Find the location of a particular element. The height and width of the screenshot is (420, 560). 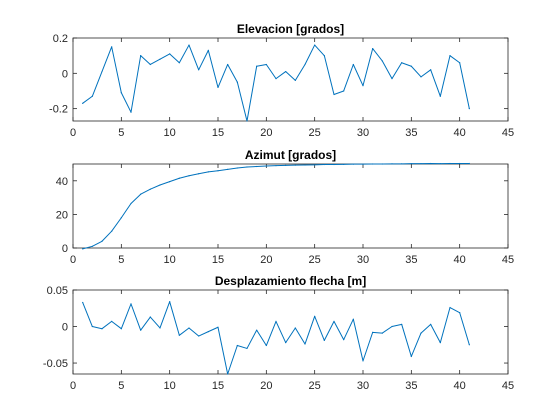

chart-title: Elevacion [grados] is located at coordinates (290, 29).